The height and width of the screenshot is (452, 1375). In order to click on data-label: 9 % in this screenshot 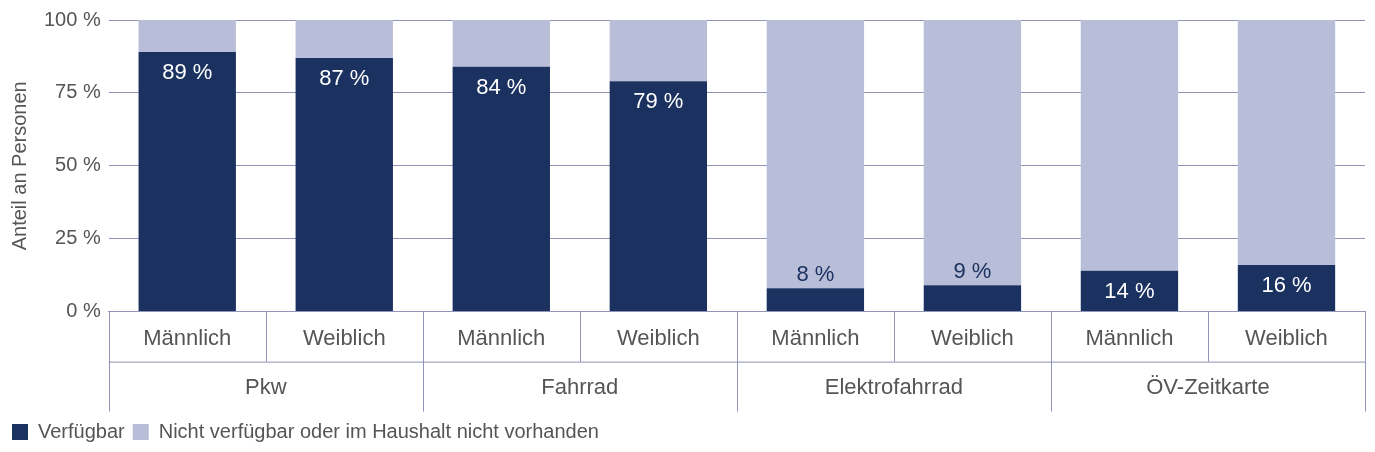, I will do `click(972, 271)`.